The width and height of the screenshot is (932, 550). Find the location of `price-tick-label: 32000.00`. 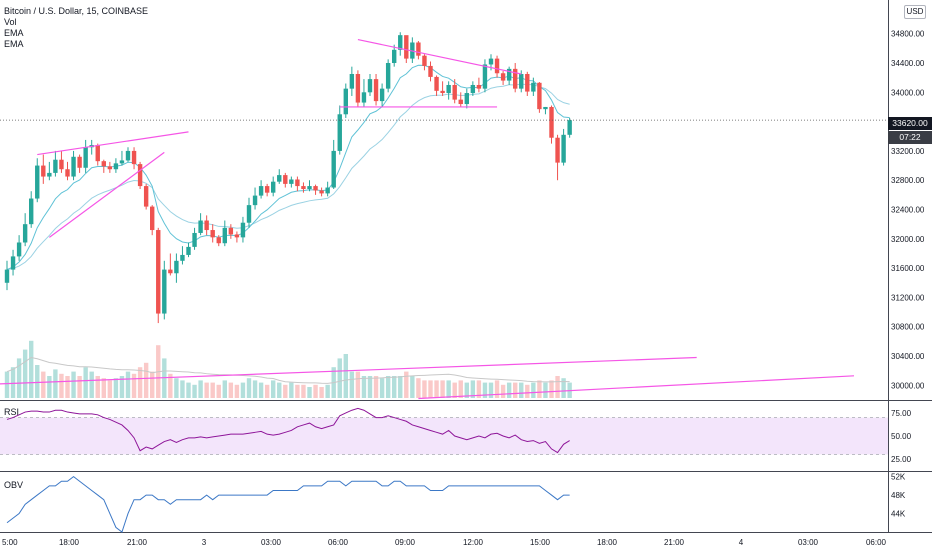

price-tick-label: 32000.00 is located at coordinates (908, 239).